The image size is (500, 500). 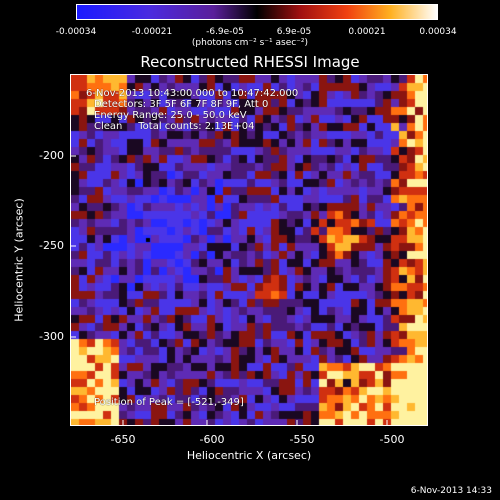 What do you see at coordinates (123, 439) in the screenshot?
I see `x-tick-label: -650` at bounding box center [123, 439].